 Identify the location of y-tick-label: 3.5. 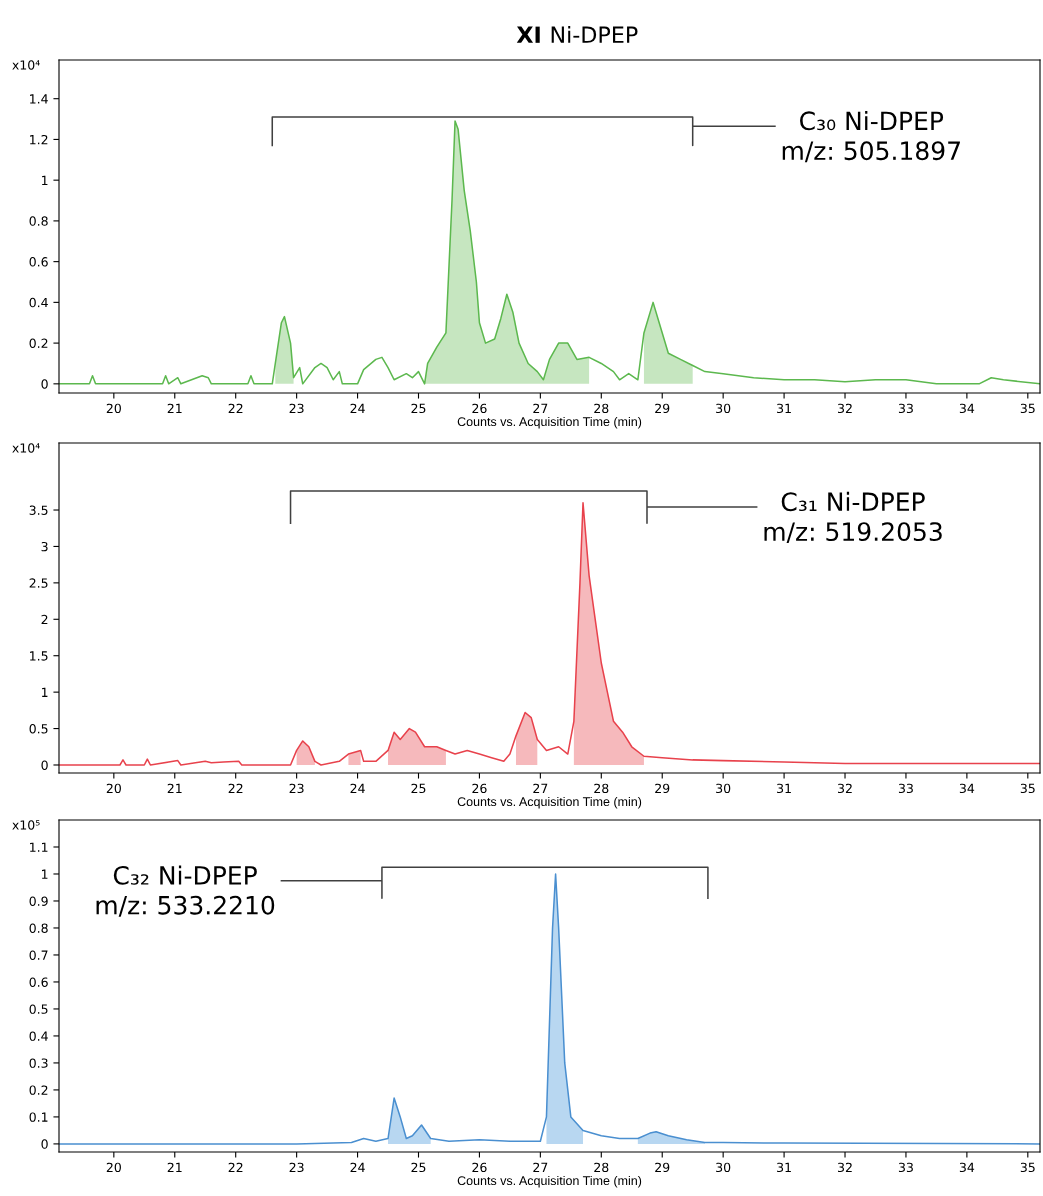
(38, 510).